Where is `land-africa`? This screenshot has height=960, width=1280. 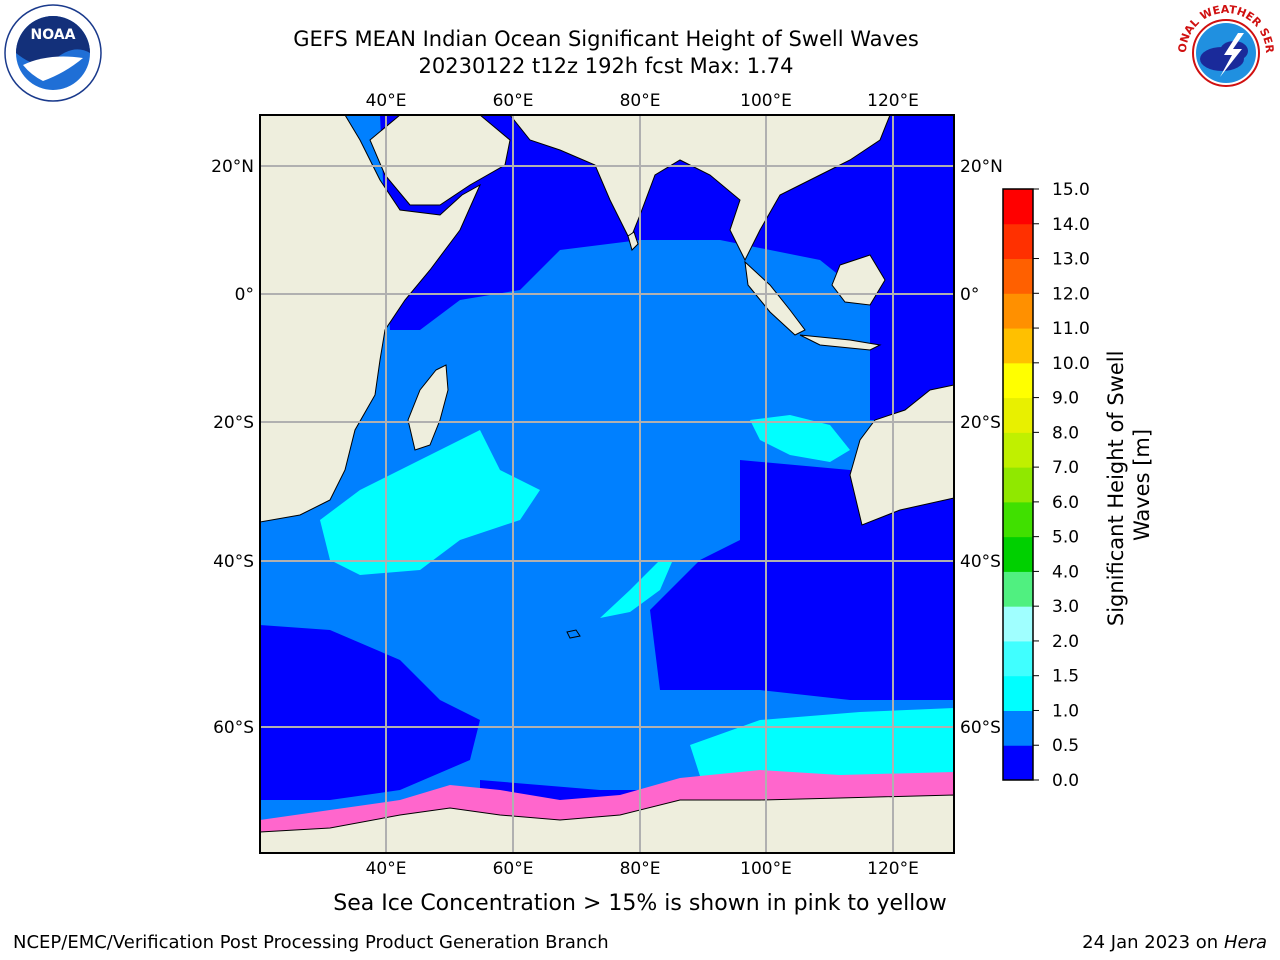 land-africa is located at coordinates (371, 319).